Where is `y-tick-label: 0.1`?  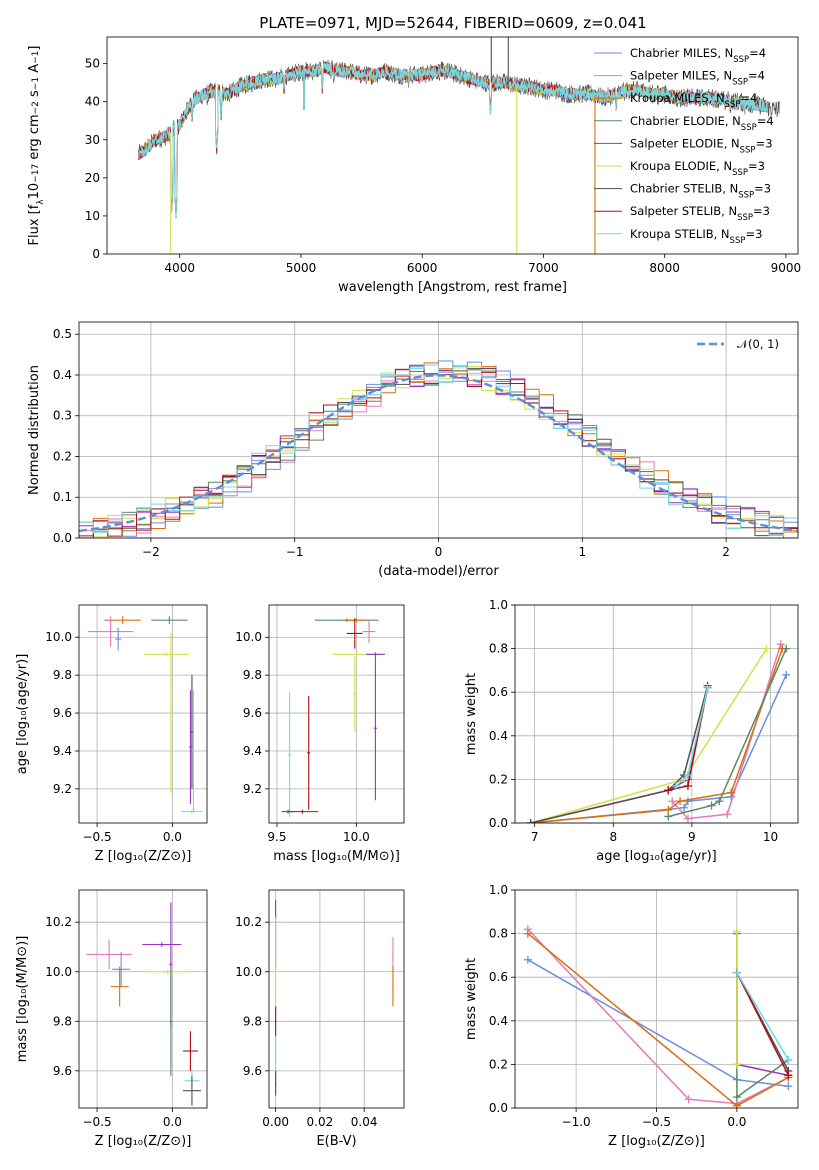
y-tick-label: 0.1 is located at coordinates (62, 497).